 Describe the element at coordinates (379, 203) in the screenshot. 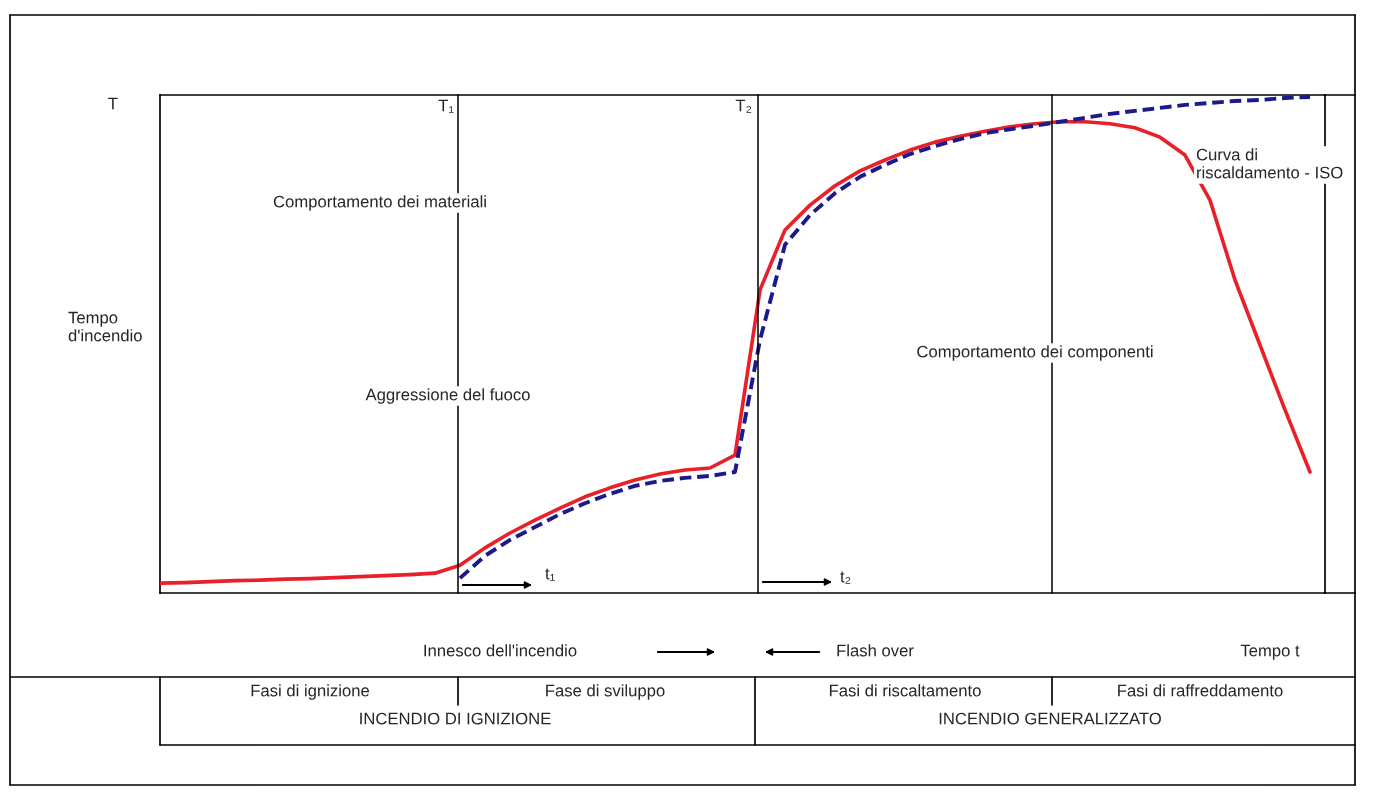

I see `annotation: Comportamento dei materiali` at that location.